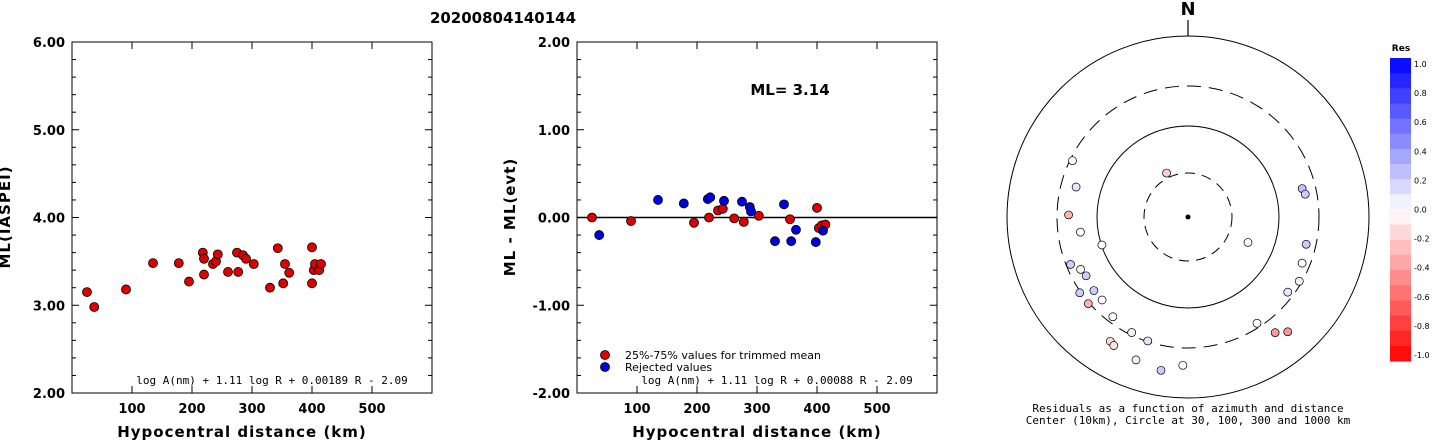 The height and width of the screenshot is (441, 1437). I want to click on y-axis-label: ML - ML(evt), so click(510, 217).